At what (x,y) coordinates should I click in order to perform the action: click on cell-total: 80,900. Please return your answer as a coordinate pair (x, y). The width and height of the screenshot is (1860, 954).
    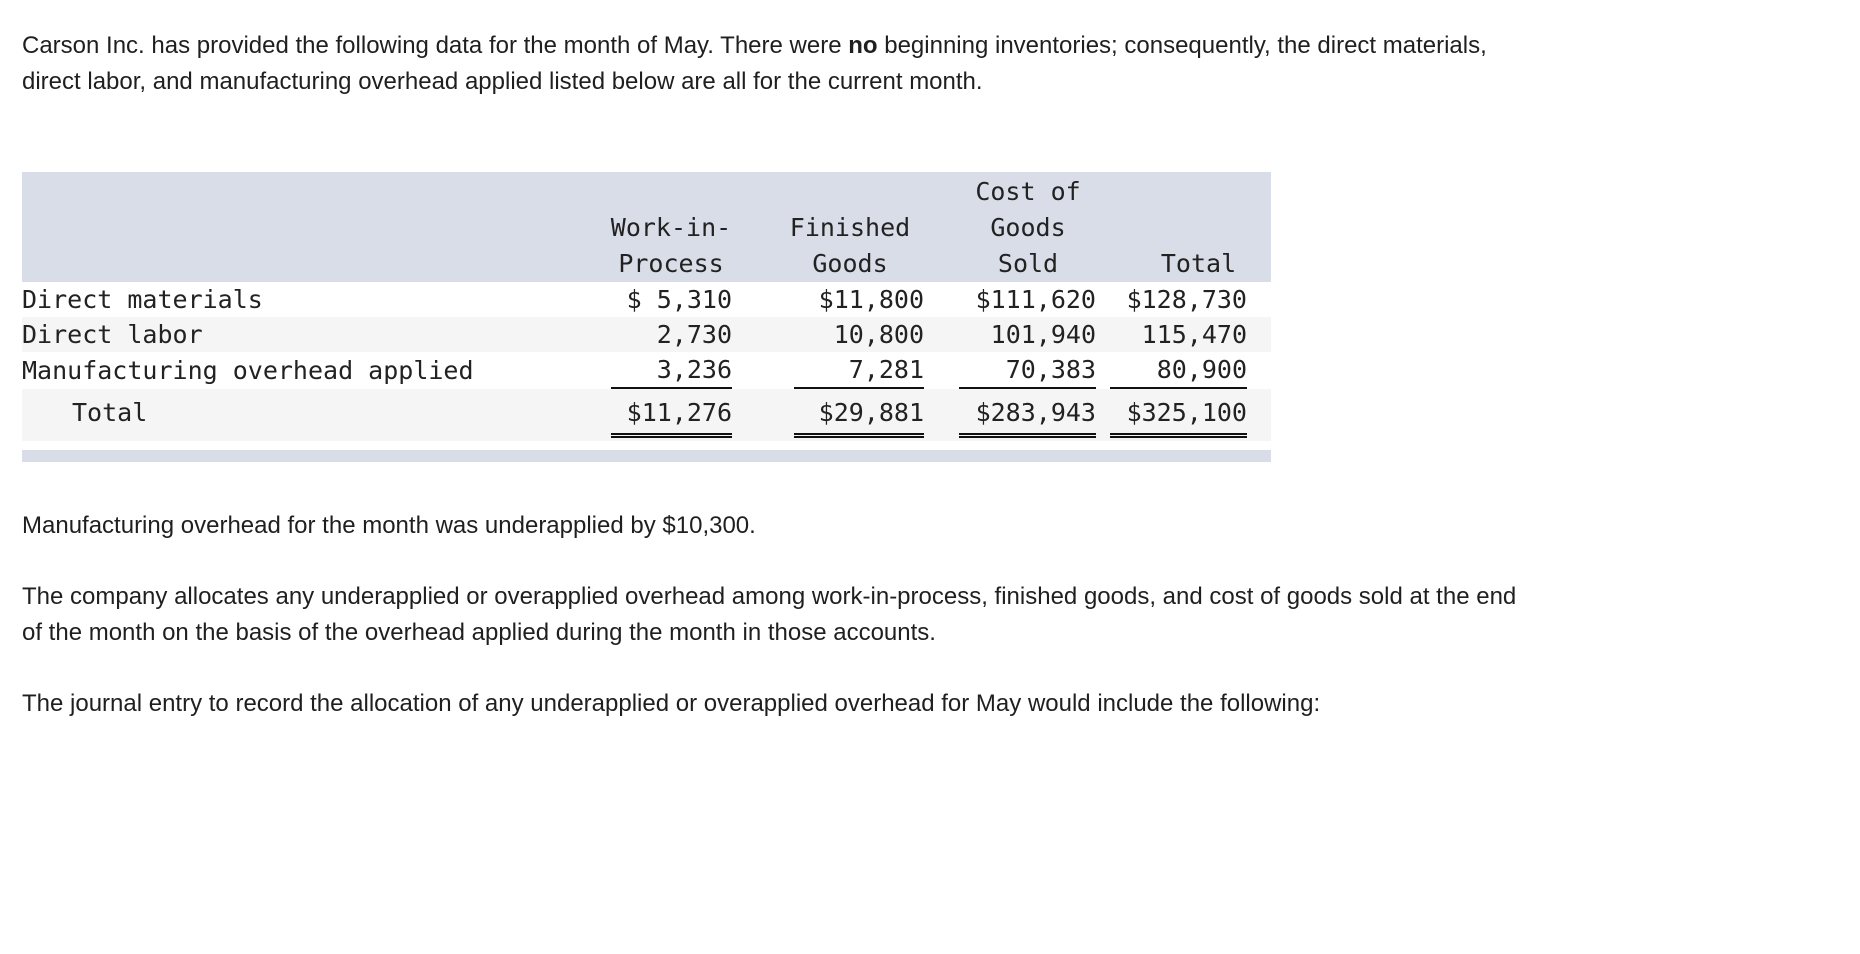
    Looking at the image, I should click on (1183, 370).